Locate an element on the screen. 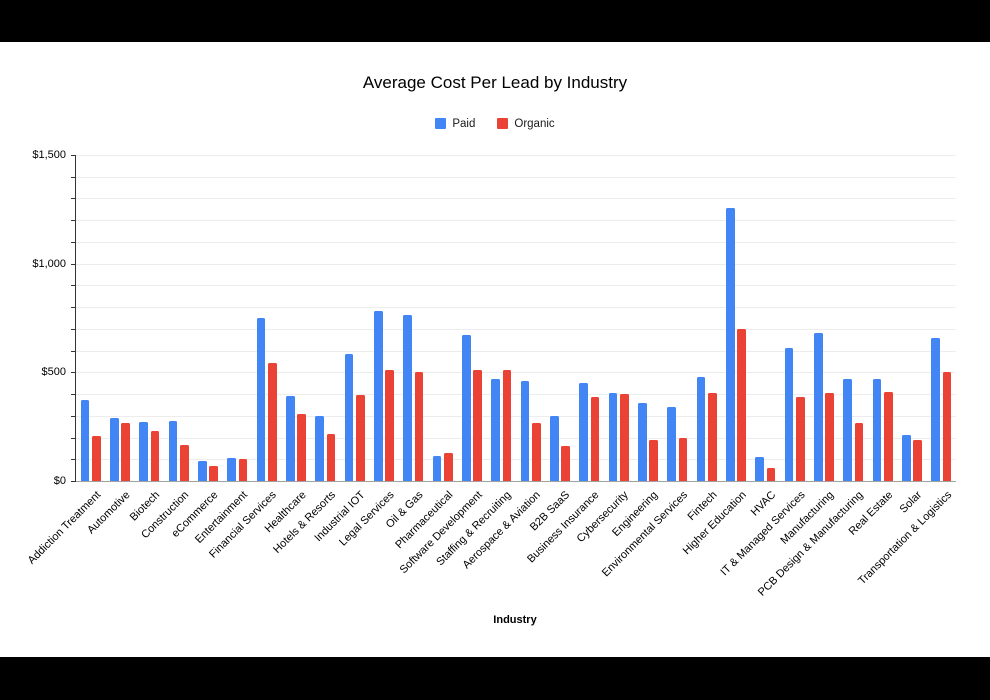 The width and height of the screenshot is (990, 700). letterbox-top is located at coordinates (495, 21).